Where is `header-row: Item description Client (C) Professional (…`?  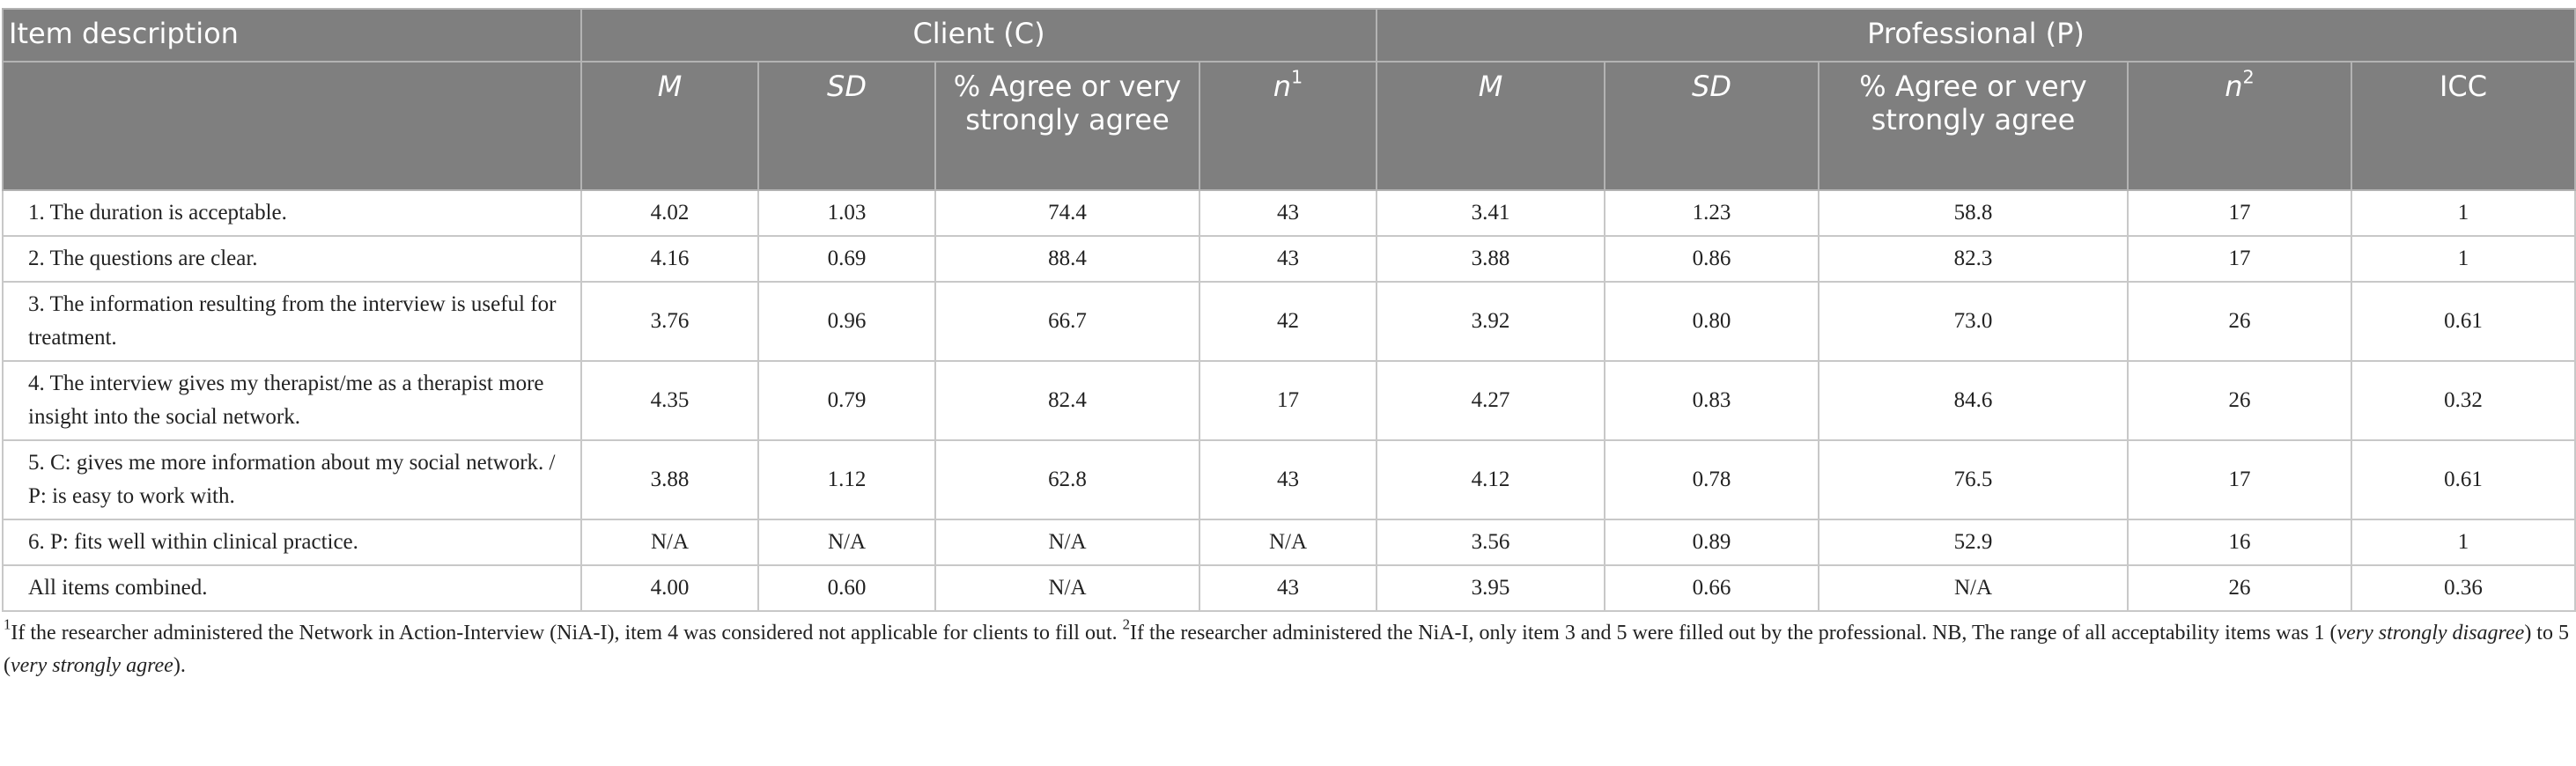 header-row: Item description Client (C) Professional (… is located at coordinates (1289, 35).